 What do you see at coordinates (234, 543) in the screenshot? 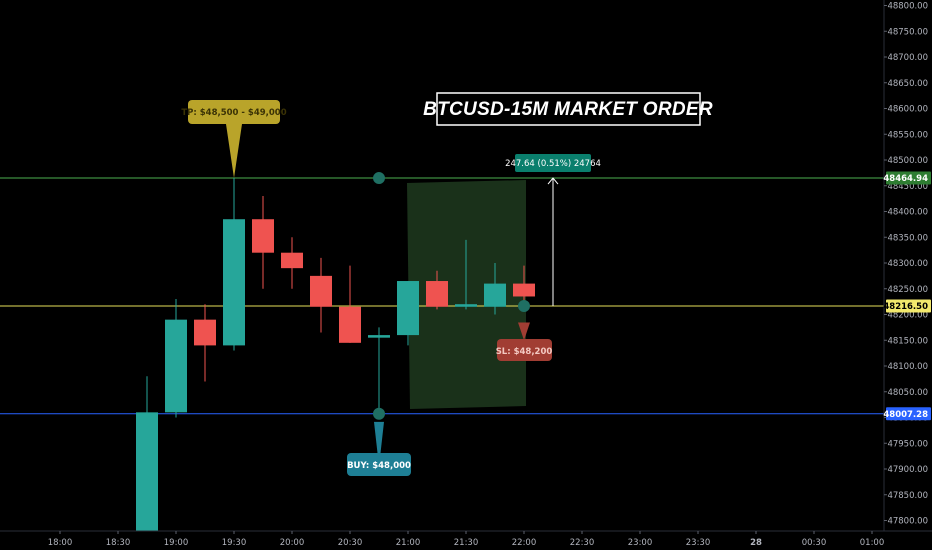
I see `x-tick-label: 19:30` at bounding box center [234, 543].